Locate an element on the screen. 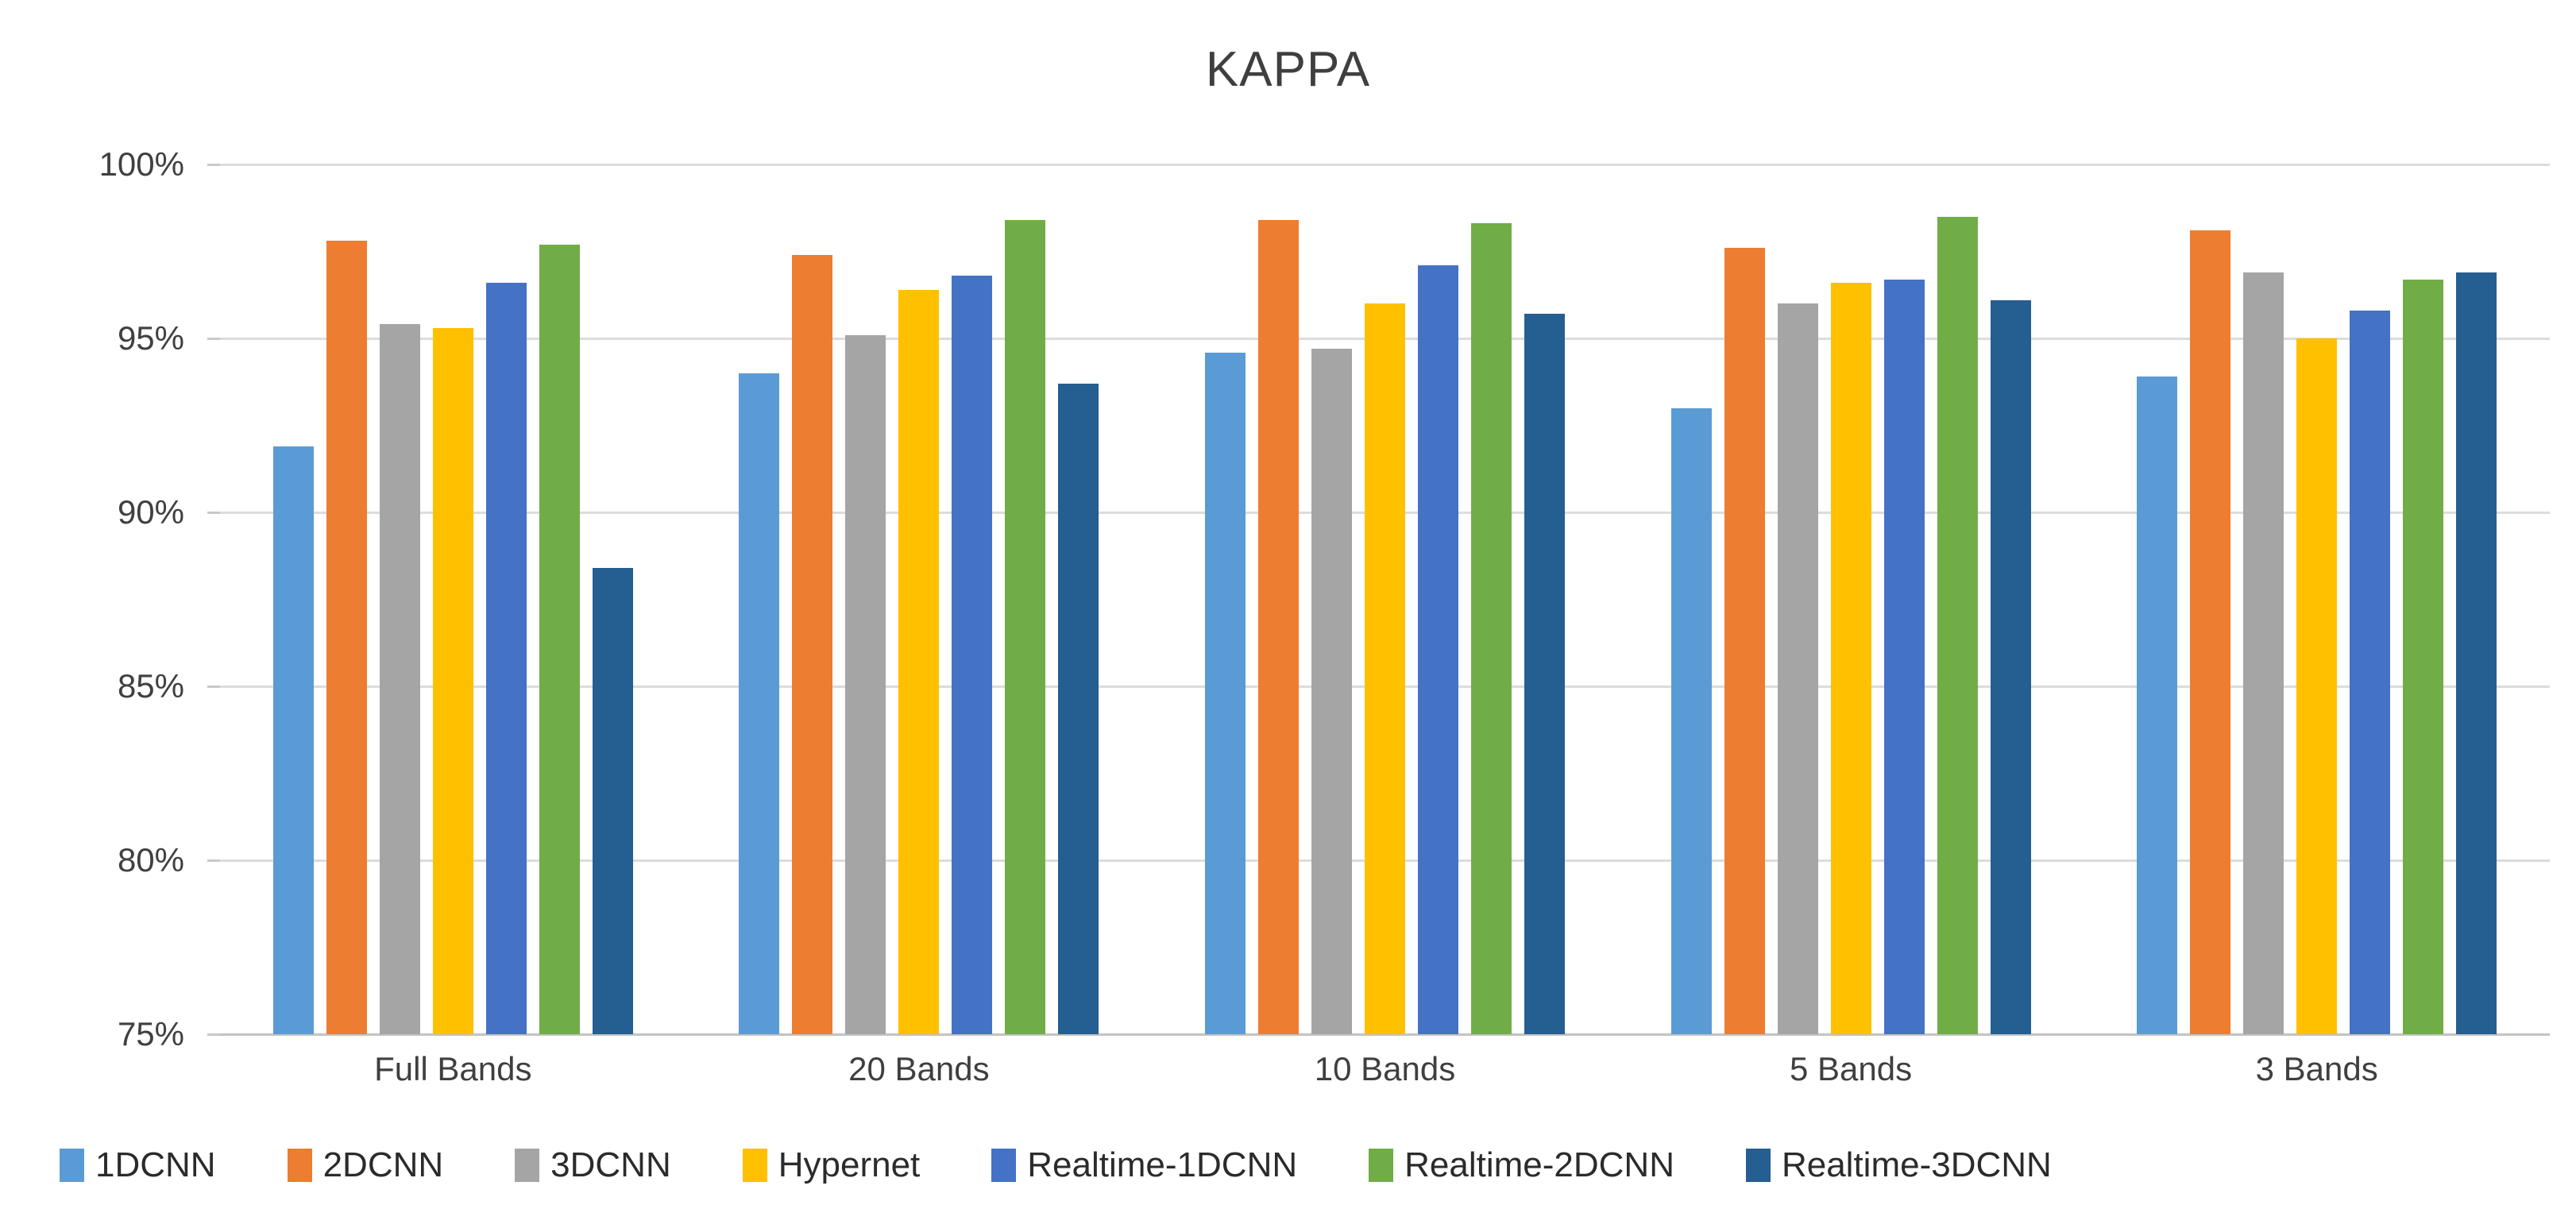 The width and height of the screenshot is (2576, 1232). bar-realtime-2dcnn-3-bands is located at coordinates (2423, 656).